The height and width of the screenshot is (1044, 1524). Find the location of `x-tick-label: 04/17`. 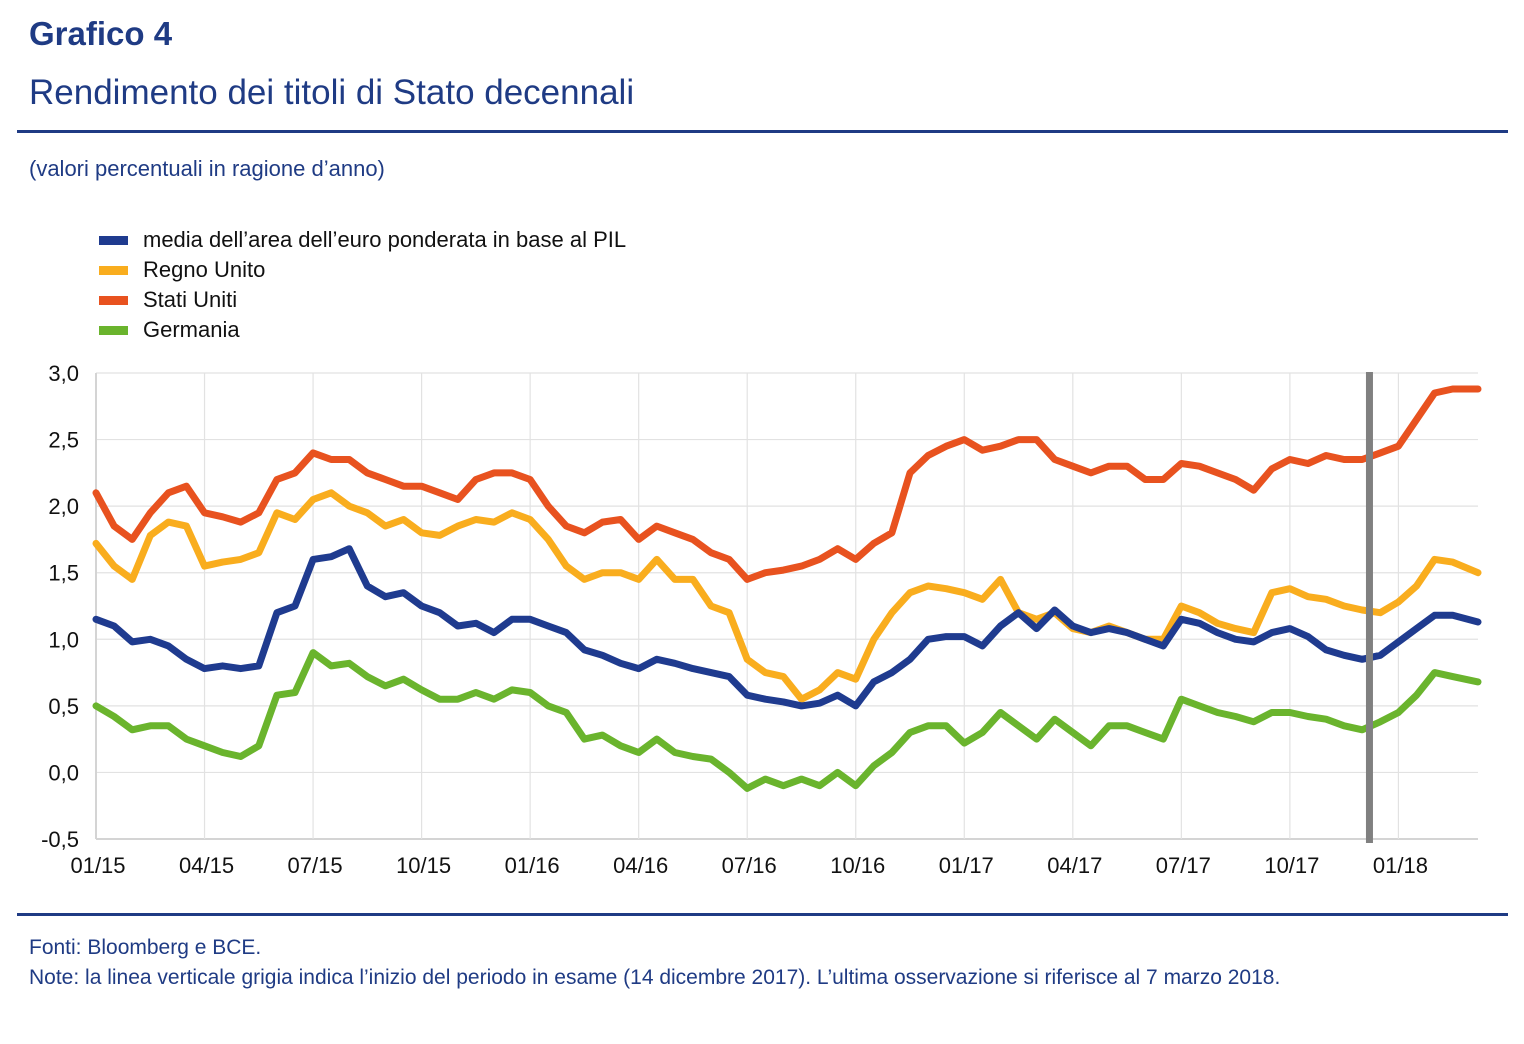

x-tick-label: 04/17 is located at coordinates (1074, 865).